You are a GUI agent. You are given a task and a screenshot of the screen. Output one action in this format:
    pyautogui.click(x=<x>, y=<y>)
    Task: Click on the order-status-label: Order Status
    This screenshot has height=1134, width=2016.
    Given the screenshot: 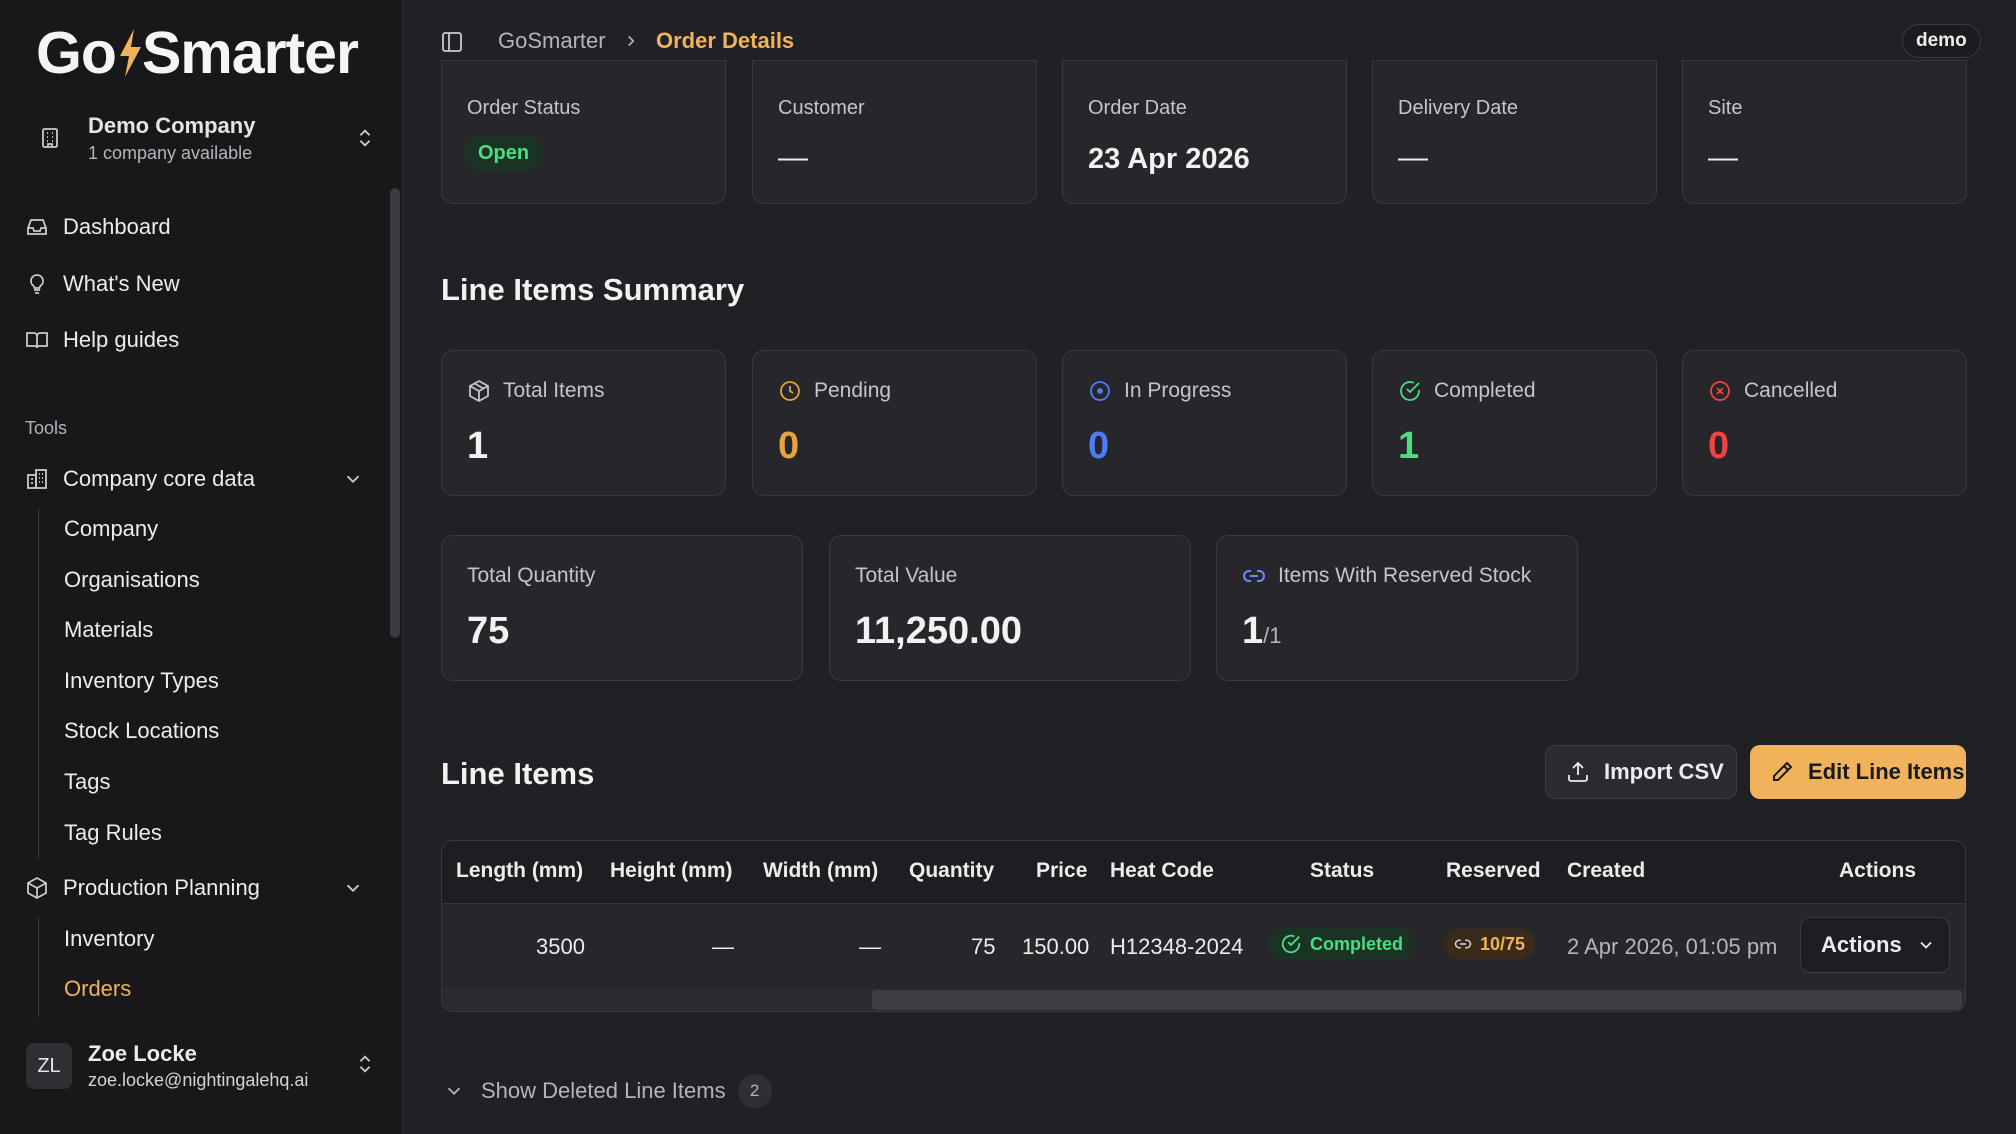 What is the action you would take?
    pyautogui.click(x=524, y=108)
    